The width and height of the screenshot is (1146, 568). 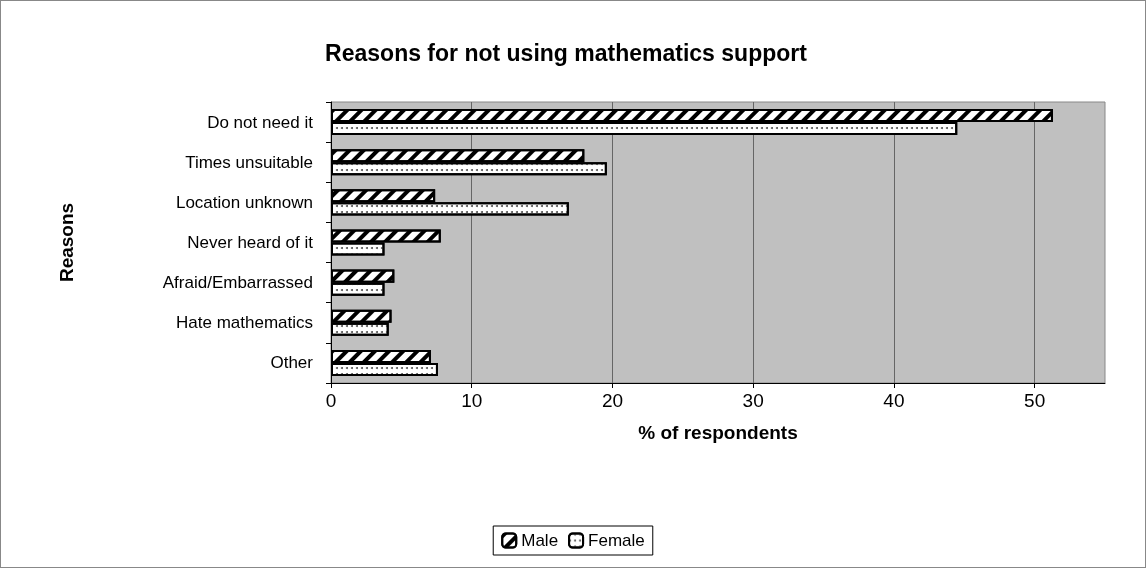 What do you see at coordinates (718, 432) in the screenshot?
I see `x-axis-title: % of respondents` at bounding box center [718, 432].